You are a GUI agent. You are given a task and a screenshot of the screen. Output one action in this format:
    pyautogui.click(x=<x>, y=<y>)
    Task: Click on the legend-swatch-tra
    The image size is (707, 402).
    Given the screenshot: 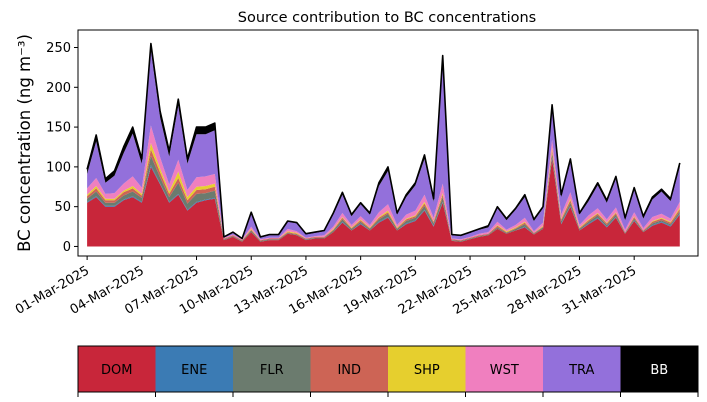 What is the action you would take?
    pyautogui.click(x=582, y=369)
    